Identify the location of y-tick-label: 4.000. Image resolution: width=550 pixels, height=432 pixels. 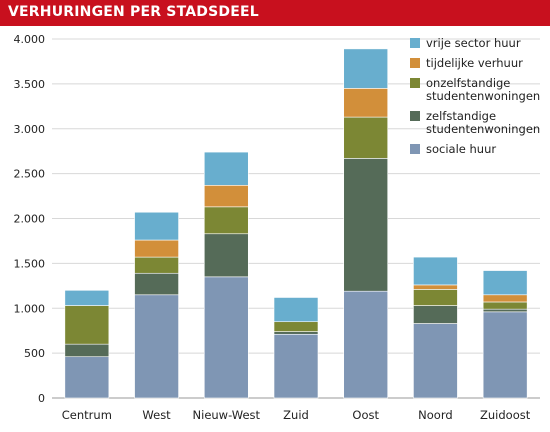
(30, 39).